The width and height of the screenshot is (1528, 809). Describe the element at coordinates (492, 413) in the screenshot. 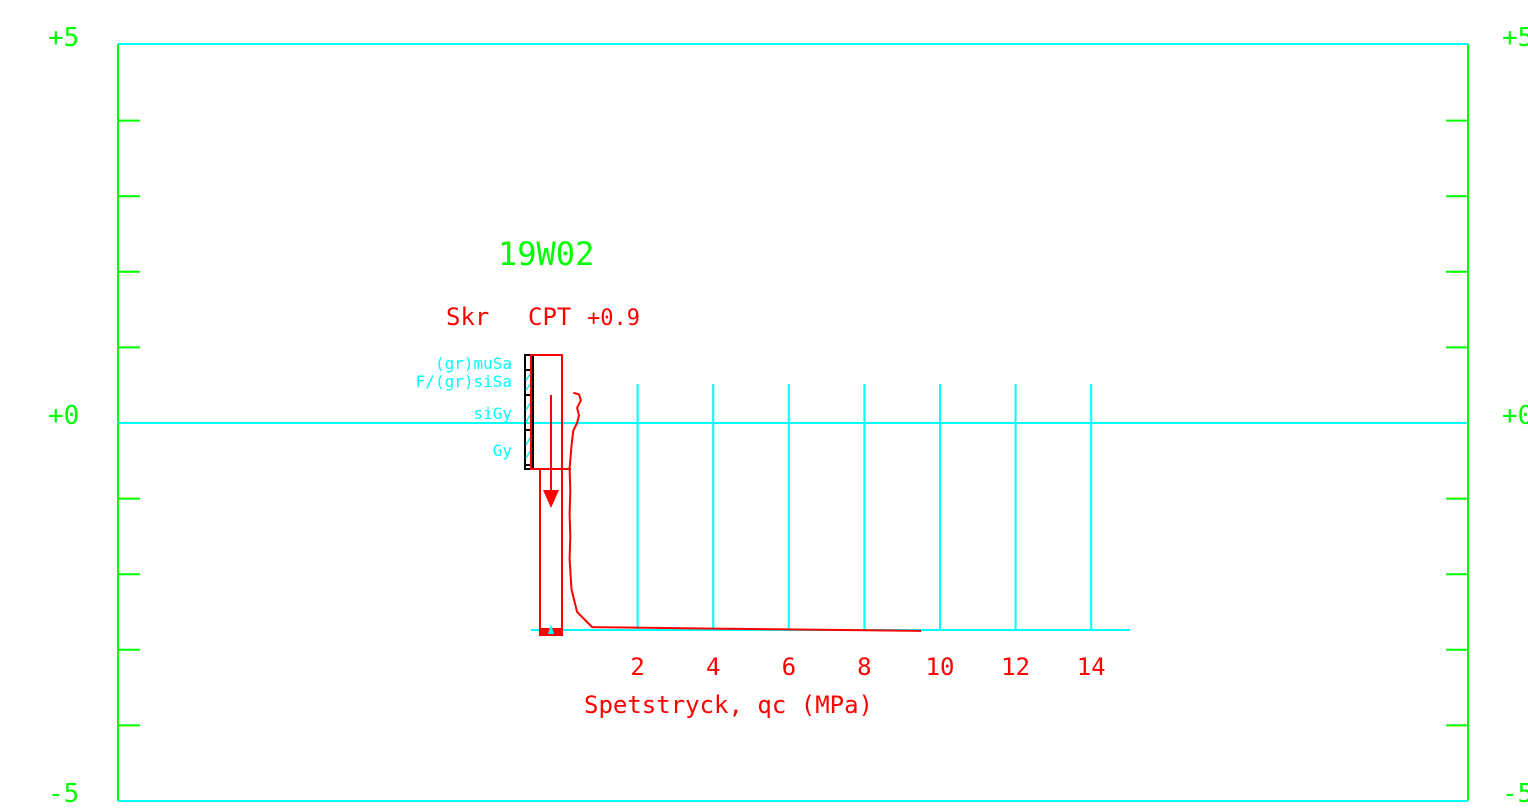

I see `soil-label-3: siGy` at that location.